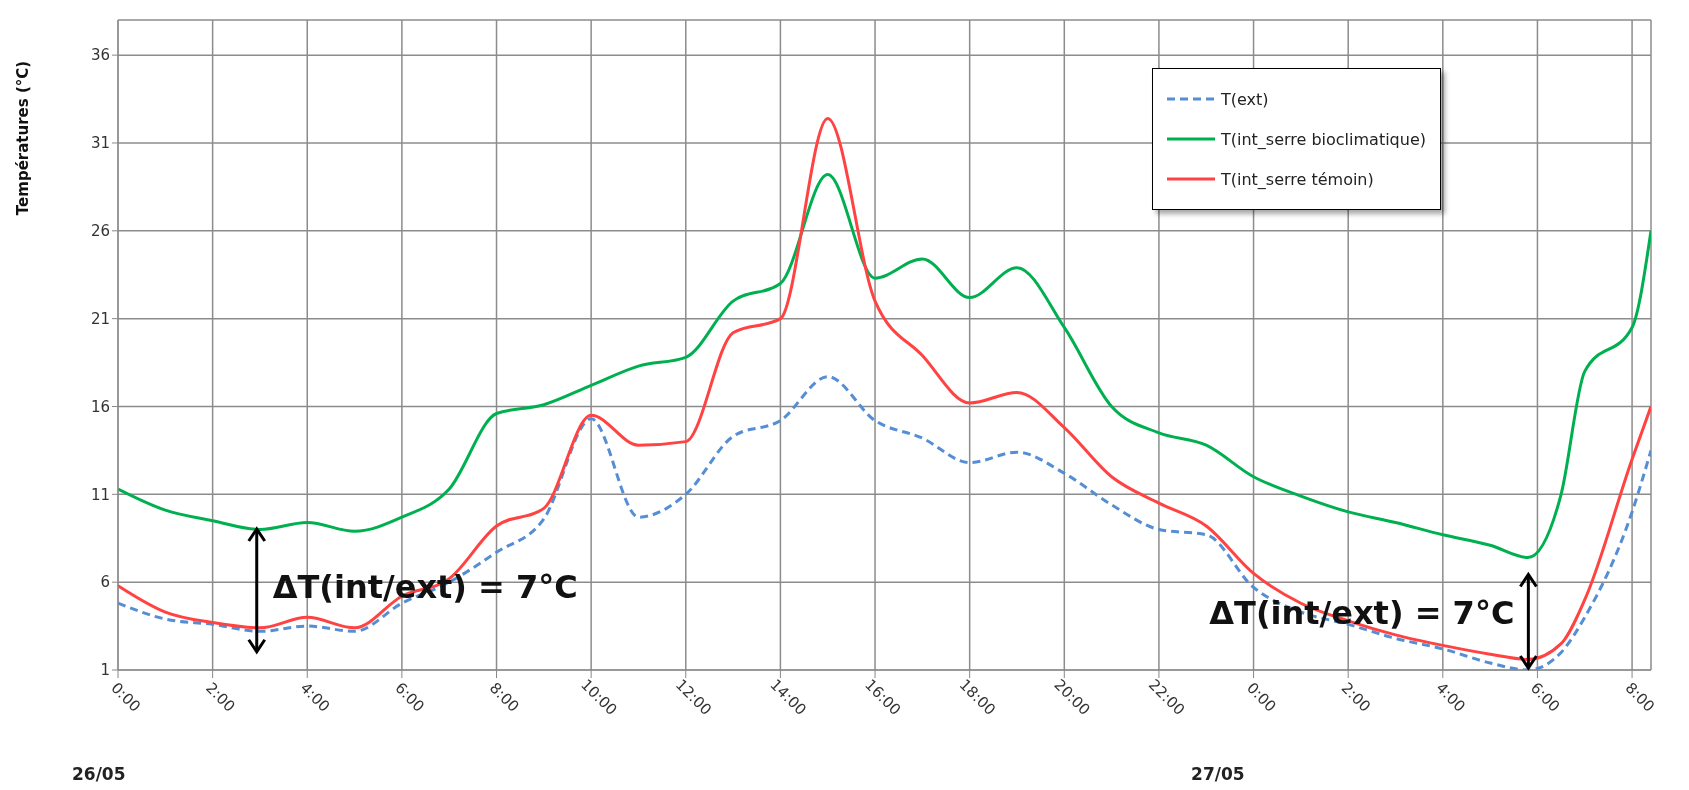 Image resolution: width=1689 pixels, height=790 pixels. I want to click on y-tick-label: 1, so click(105, 670).